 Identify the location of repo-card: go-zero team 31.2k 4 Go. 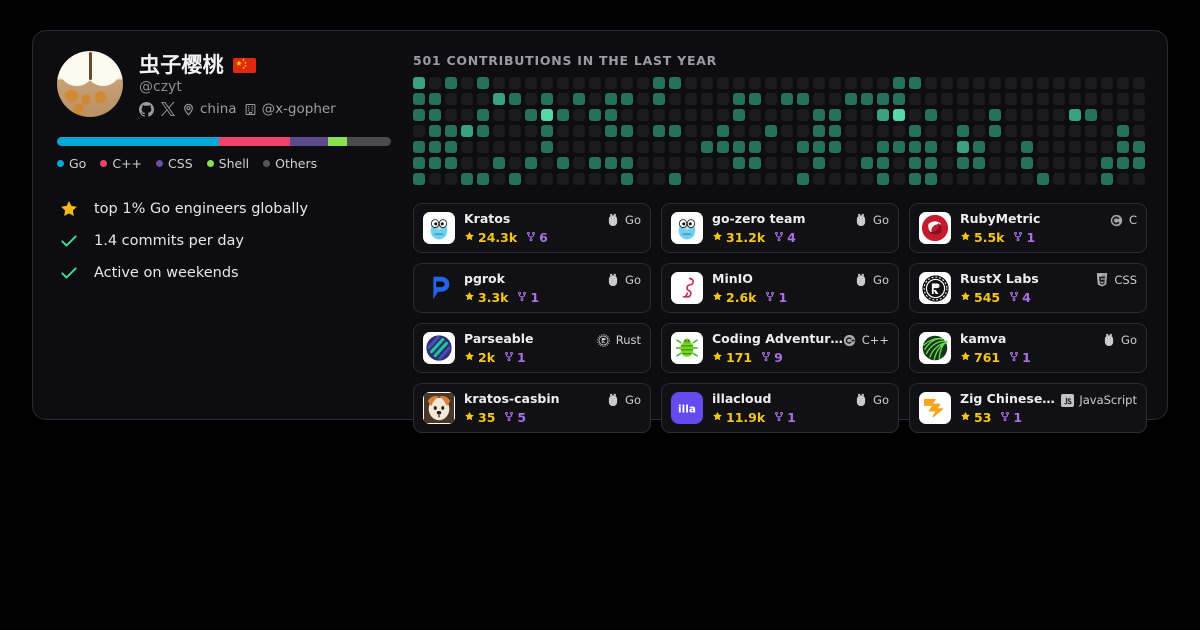
(780, 228).